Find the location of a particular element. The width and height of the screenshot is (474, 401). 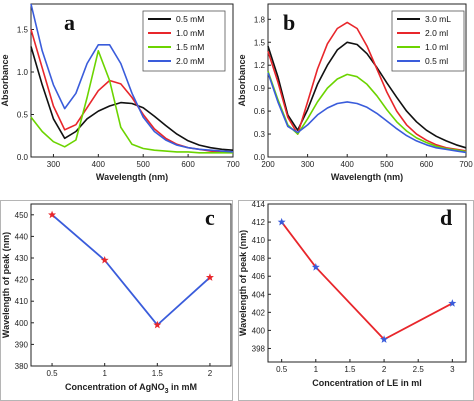

x-tick-label: 200 is located at coordinates (268, 164).